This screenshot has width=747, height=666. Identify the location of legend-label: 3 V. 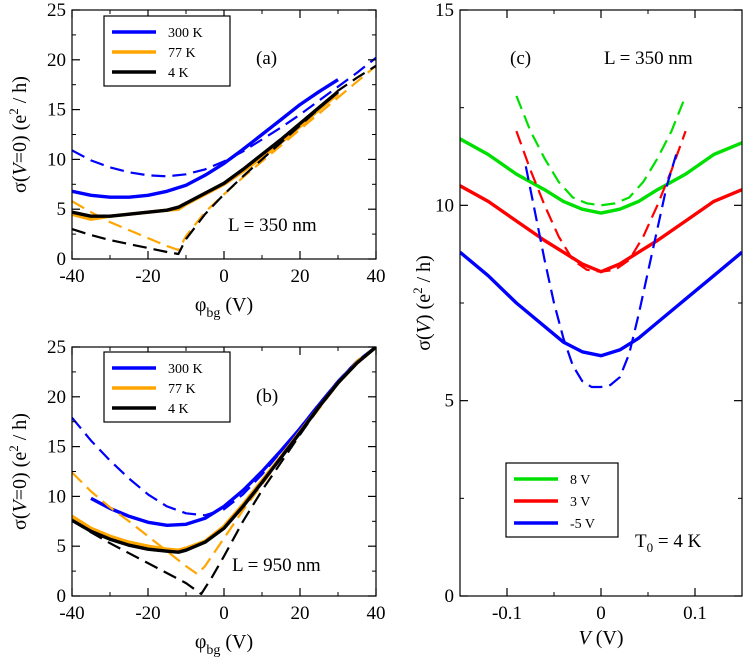
(580, 502).